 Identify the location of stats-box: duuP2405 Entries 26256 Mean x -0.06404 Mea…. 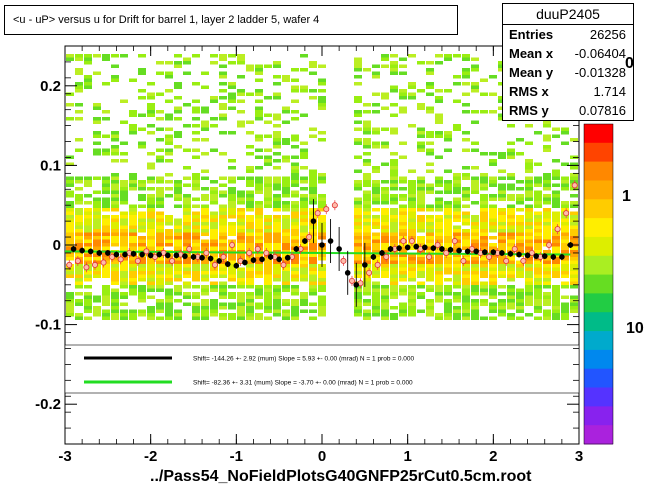
(568, 62).